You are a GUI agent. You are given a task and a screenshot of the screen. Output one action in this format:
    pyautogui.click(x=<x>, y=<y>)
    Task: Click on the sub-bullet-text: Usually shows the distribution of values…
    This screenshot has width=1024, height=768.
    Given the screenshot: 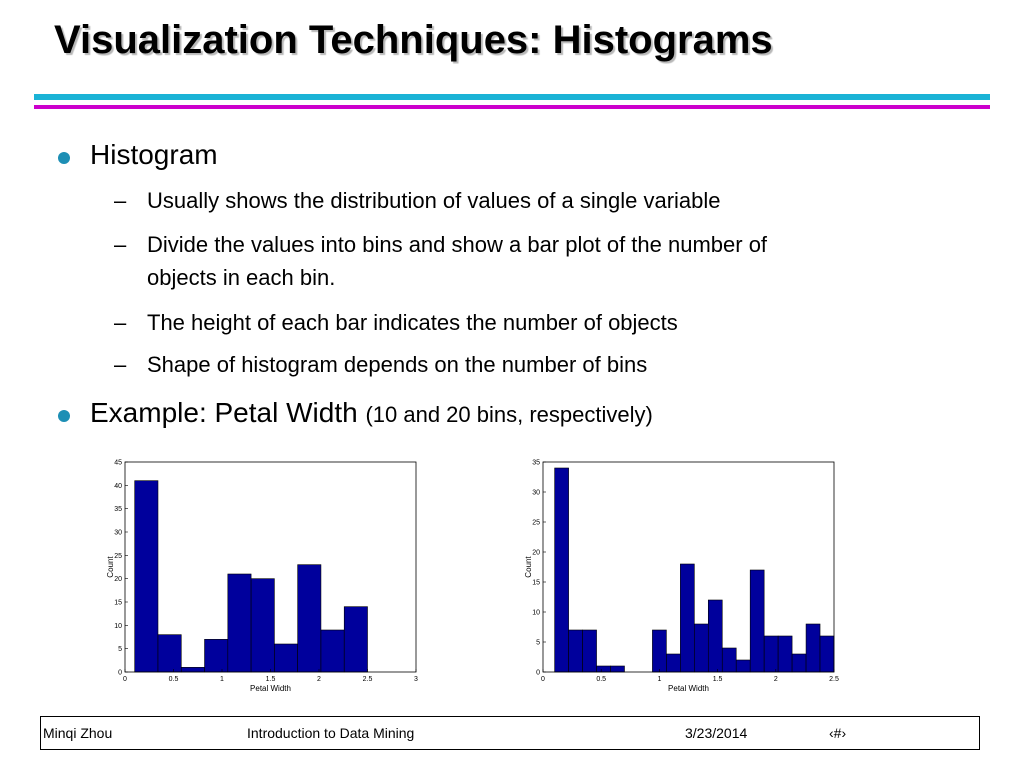 What is the action you would take?
    pyautogui.click(x=434, y=200)
    